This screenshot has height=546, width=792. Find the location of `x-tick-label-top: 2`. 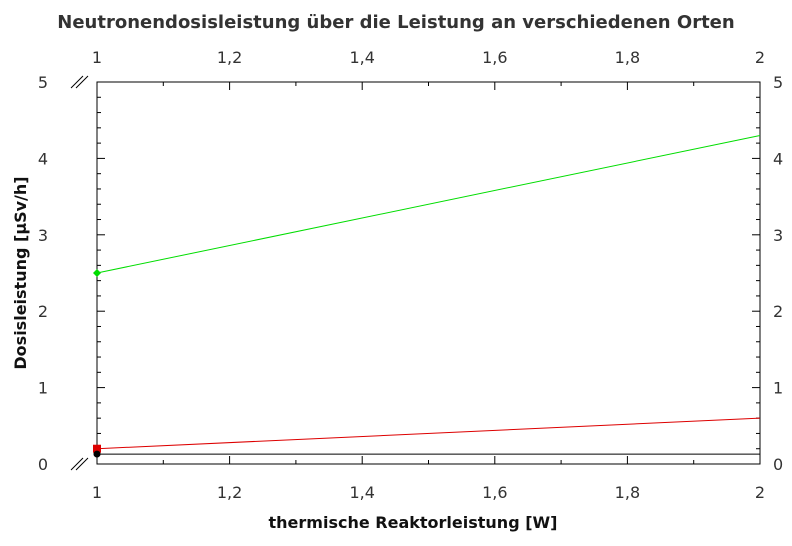

x-tick-label-top: 2 is located at coordinates (760, 57).